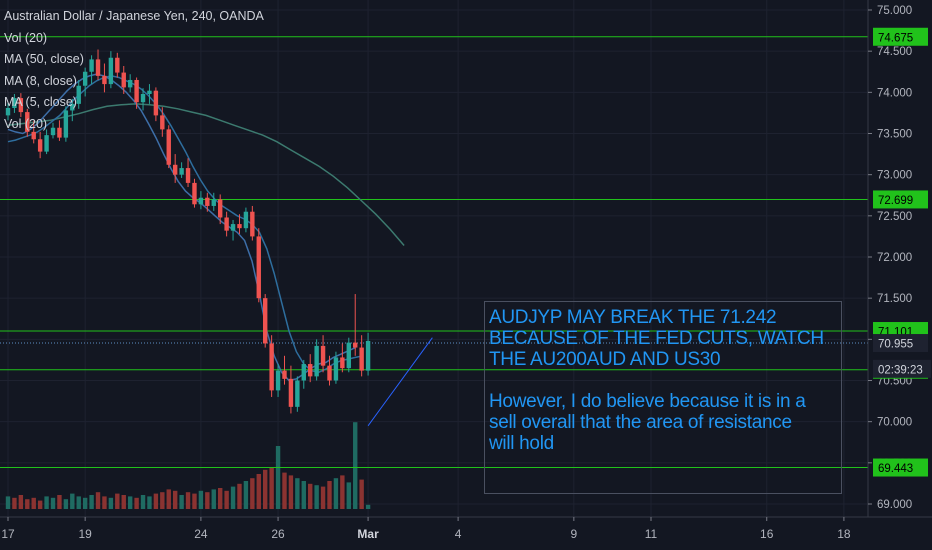 Image resolution: width=932 pixels, height=550 pixels. Describe the element at coordinates (573, 534) in the screenshot. I see `time-tick-9: 9` at that location.